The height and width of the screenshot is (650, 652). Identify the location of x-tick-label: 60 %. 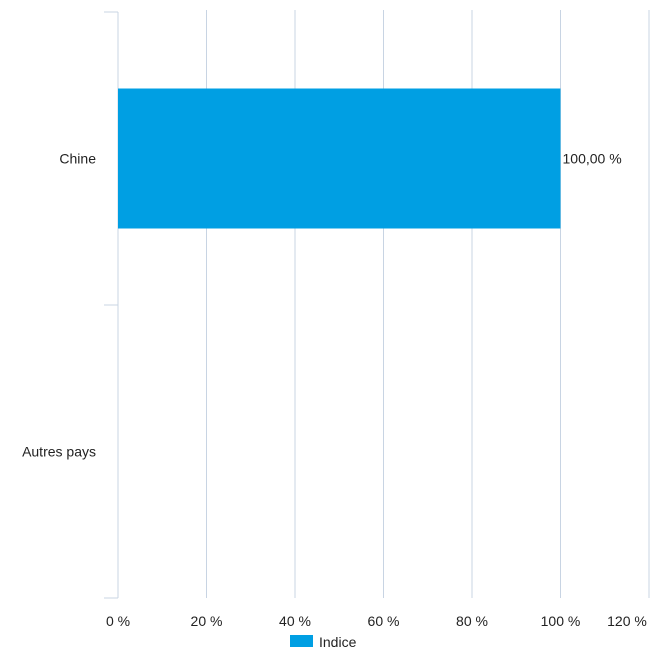
(384, 621).